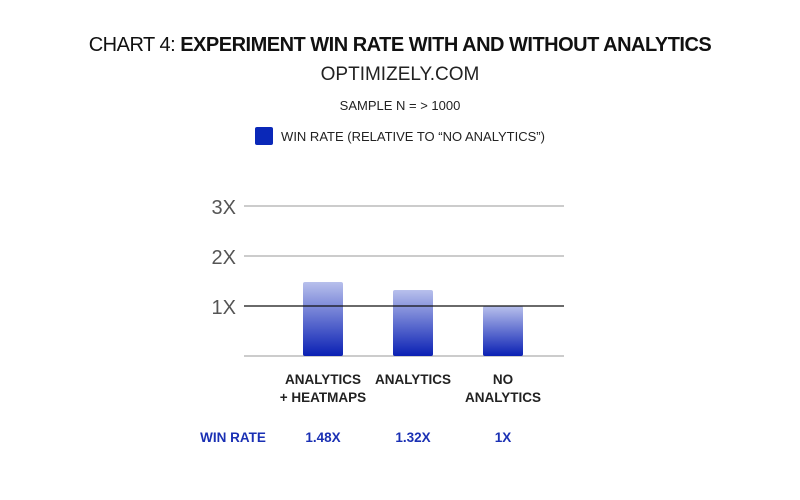 The width and height of the screenshot is (800, 500). Describe the element at coordinates (323, 437) in the screenshot. I see `win-rate-value: 1.48X` at that location.